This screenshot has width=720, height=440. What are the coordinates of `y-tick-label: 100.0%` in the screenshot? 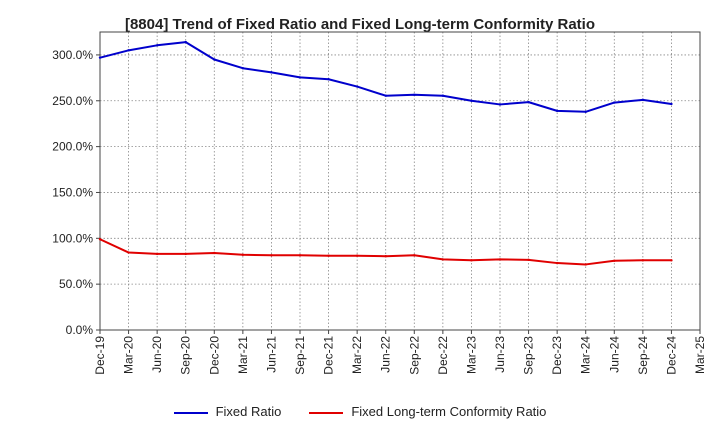 It's located at (72, 238).